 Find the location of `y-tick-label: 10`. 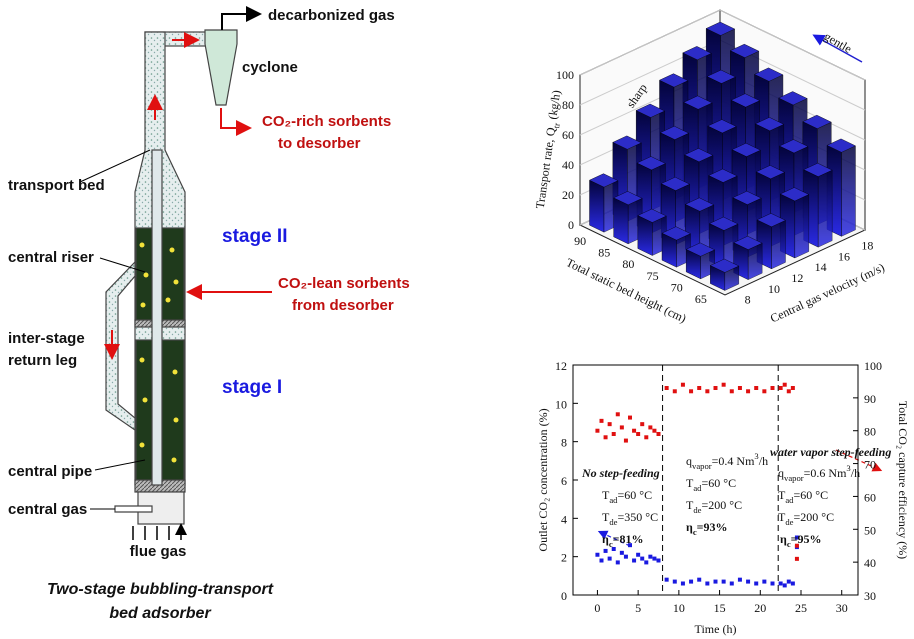

y-tick-label: 10 is located at coordinates (561, 404).